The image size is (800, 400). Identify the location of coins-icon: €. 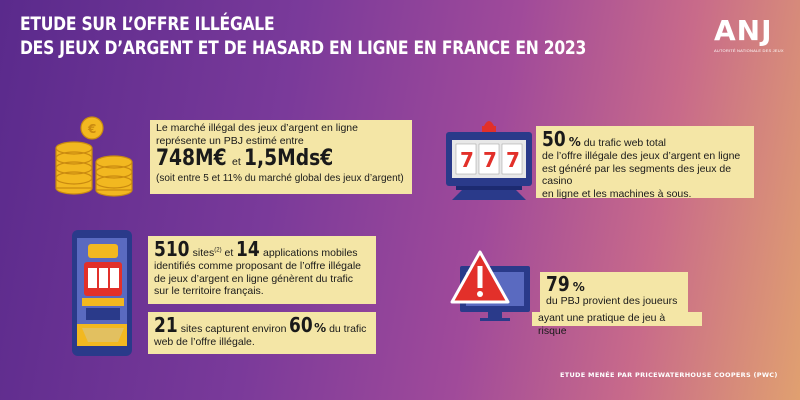
(94, 156).